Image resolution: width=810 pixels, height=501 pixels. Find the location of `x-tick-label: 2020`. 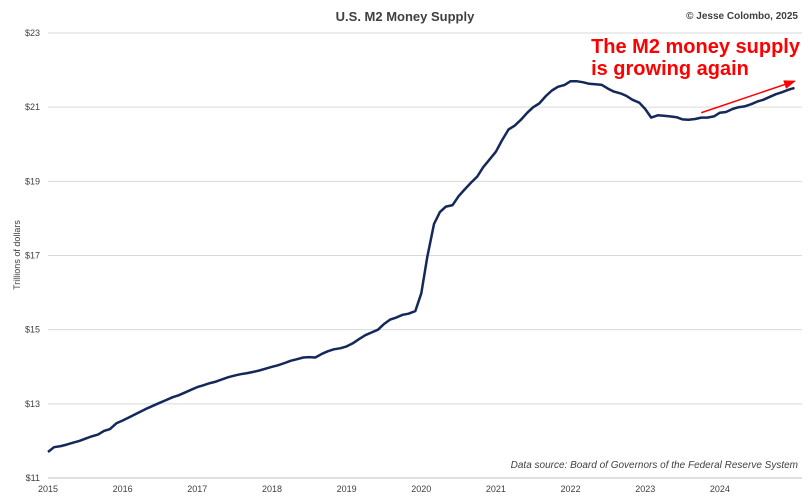

x-tick-label: 2020 is located at coordinates (421, 489).